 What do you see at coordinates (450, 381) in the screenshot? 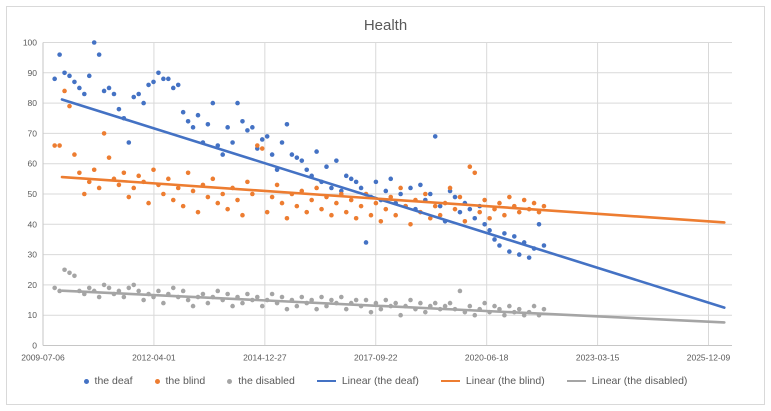
I see `legend-marker-line-orange` at bounding box center [450, 381].